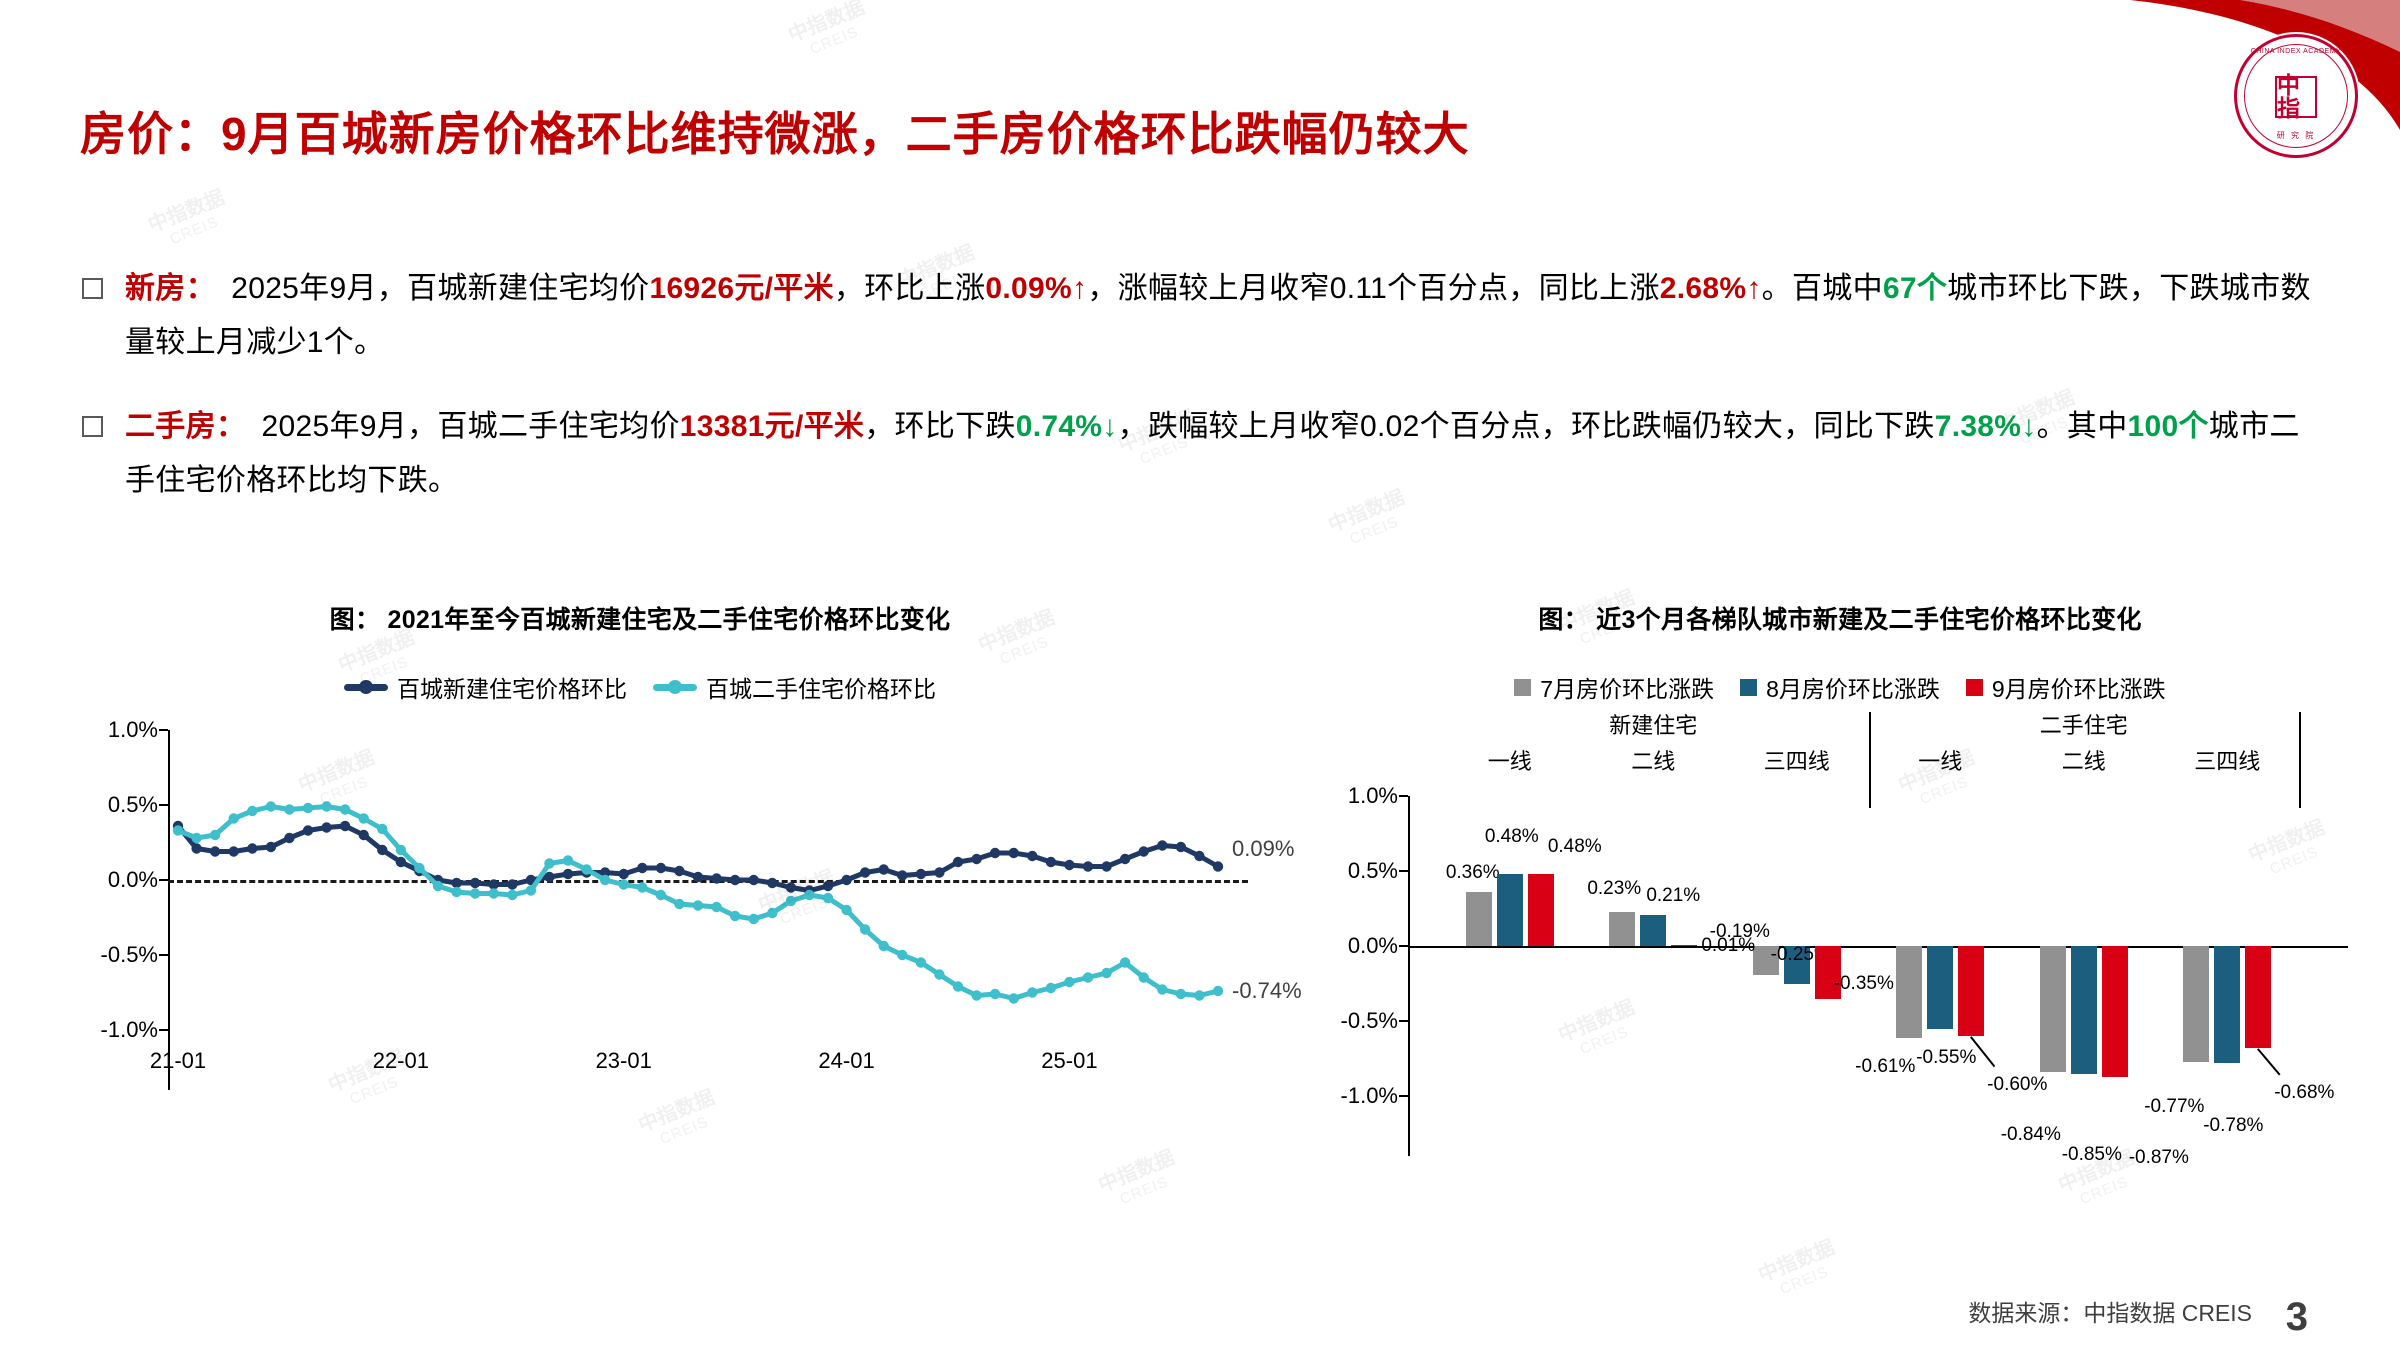 The image size is (2400, 1350). Describe the element at coordinates (1212, 453) in the screenshot. I see `bullet-segment: 城市二手住宅价格环比均下跌。` at that location.